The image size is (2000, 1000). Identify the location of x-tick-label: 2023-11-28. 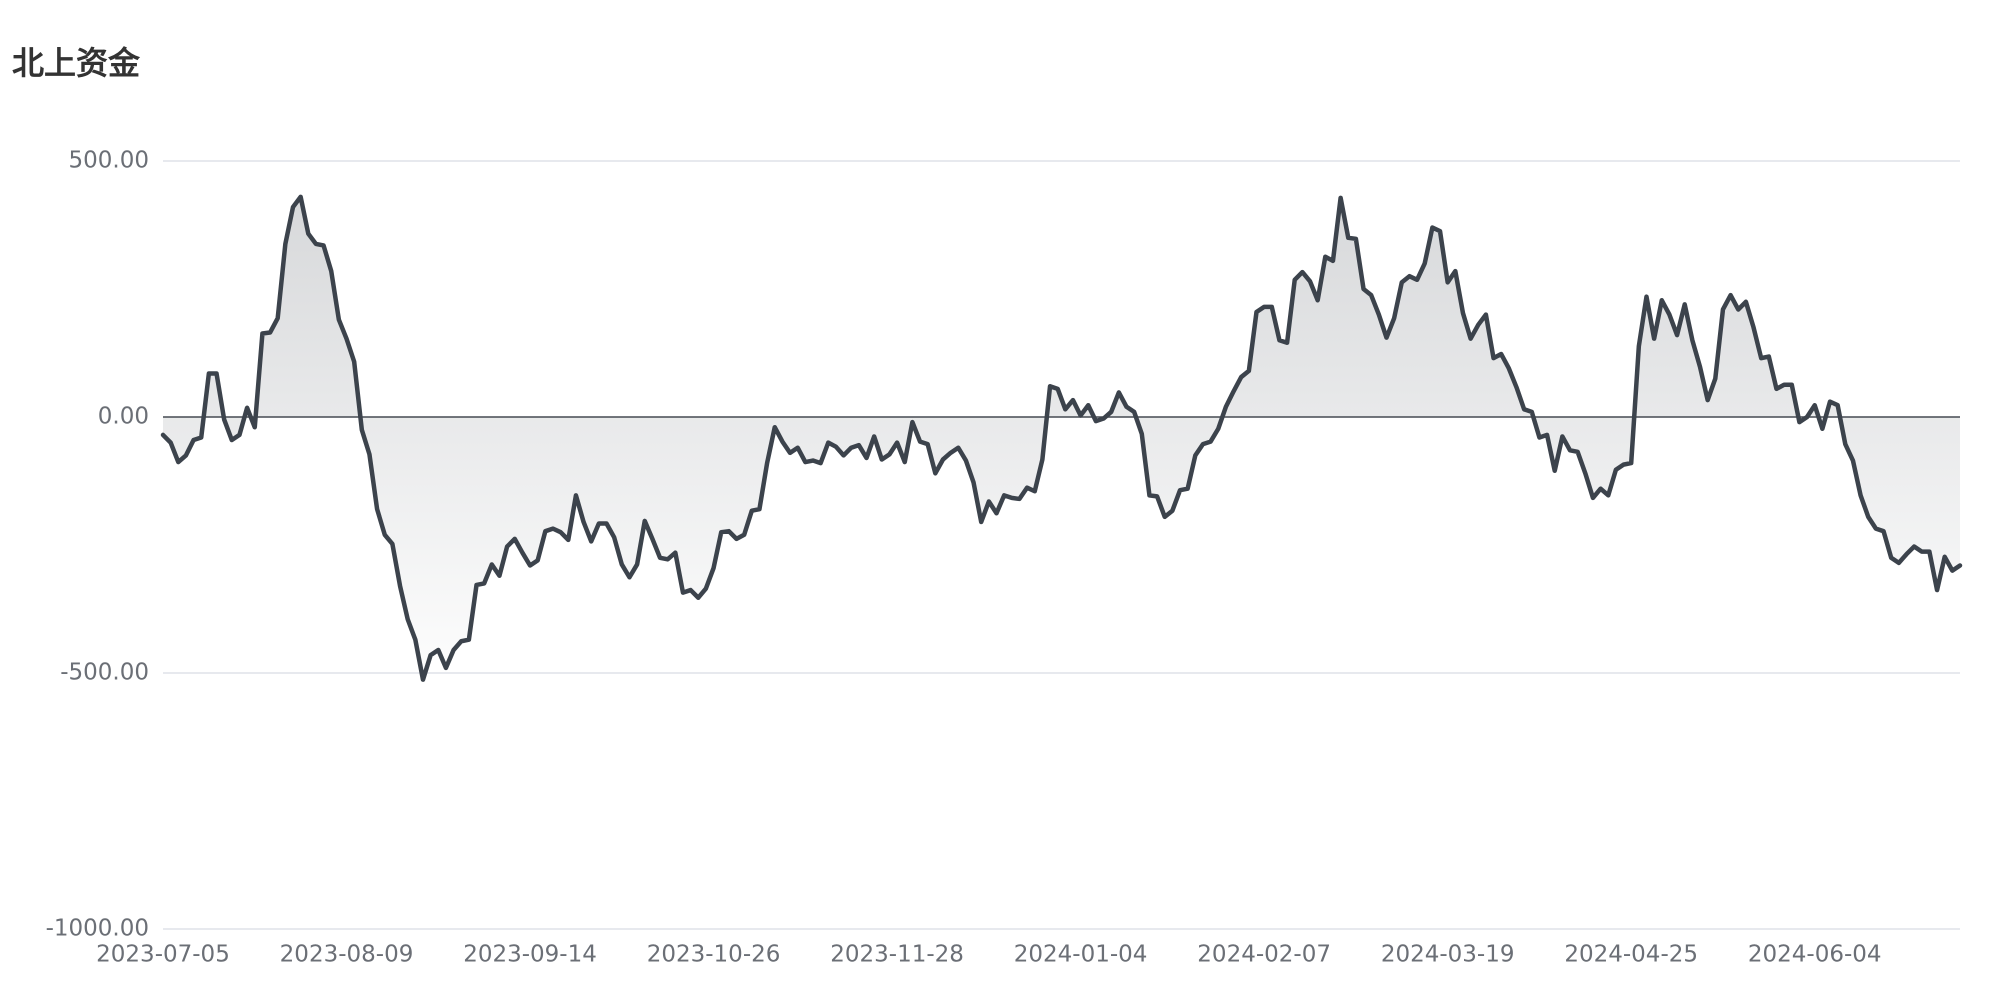
(897, 955).